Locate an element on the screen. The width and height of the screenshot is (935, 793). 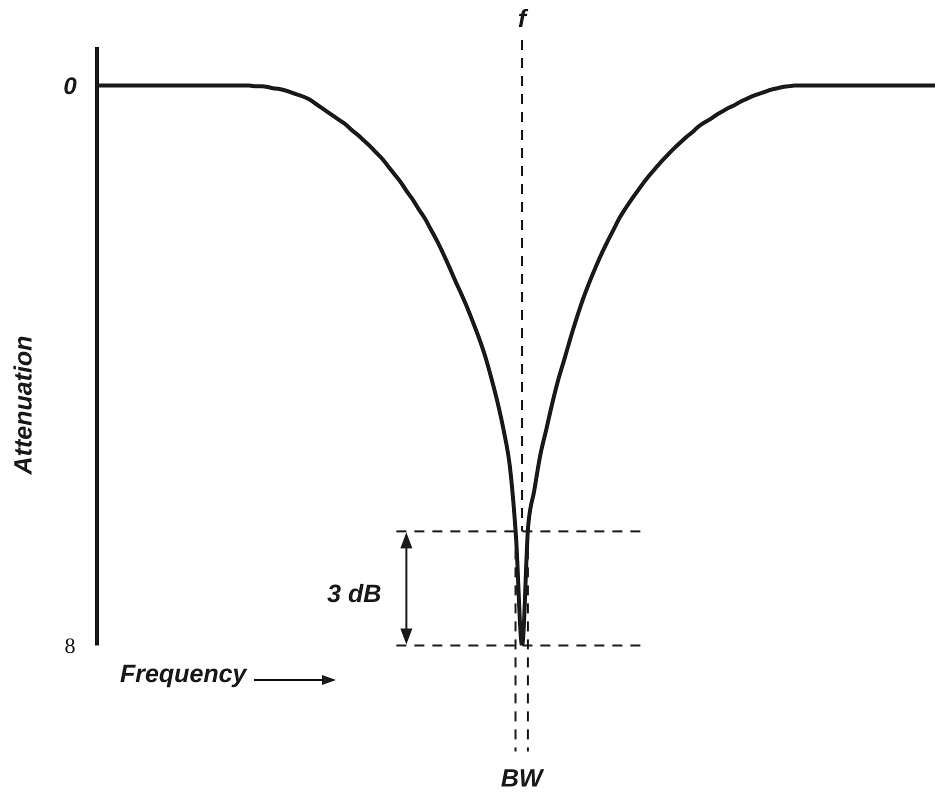
y-axis-title: Attenuation is located at coordinates (24, 405).